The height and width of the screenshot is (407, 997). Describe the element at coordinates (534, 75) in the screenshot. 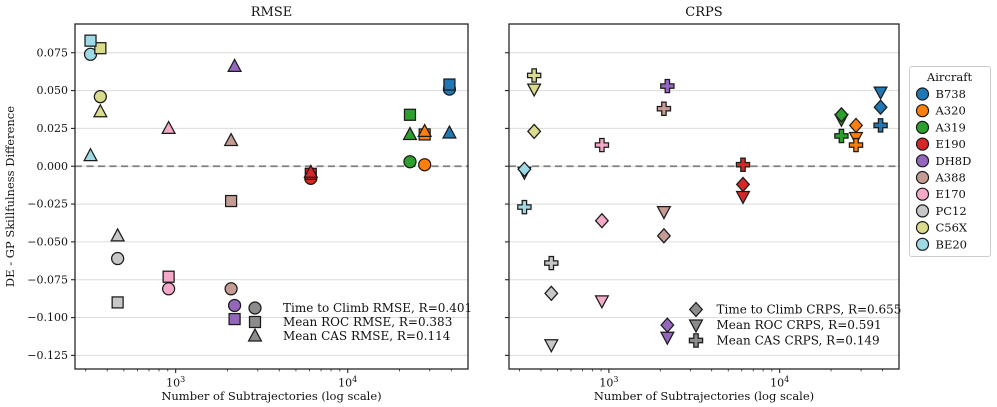

I see `crps-plus-c56x-point` at that location.